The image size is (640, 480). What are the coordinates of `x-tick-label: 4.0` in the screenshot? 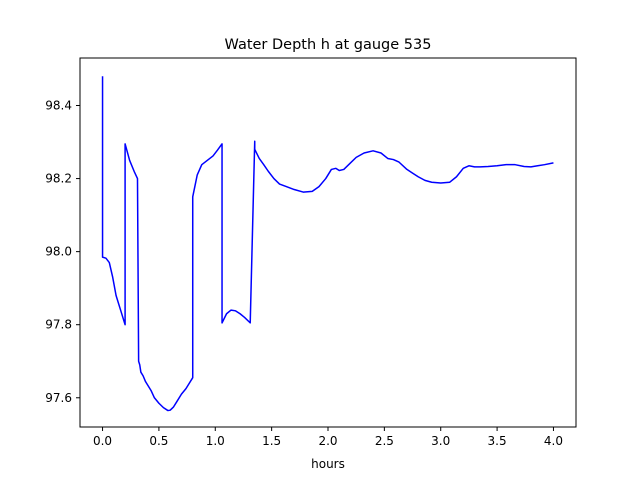 It's located at (553, 441).